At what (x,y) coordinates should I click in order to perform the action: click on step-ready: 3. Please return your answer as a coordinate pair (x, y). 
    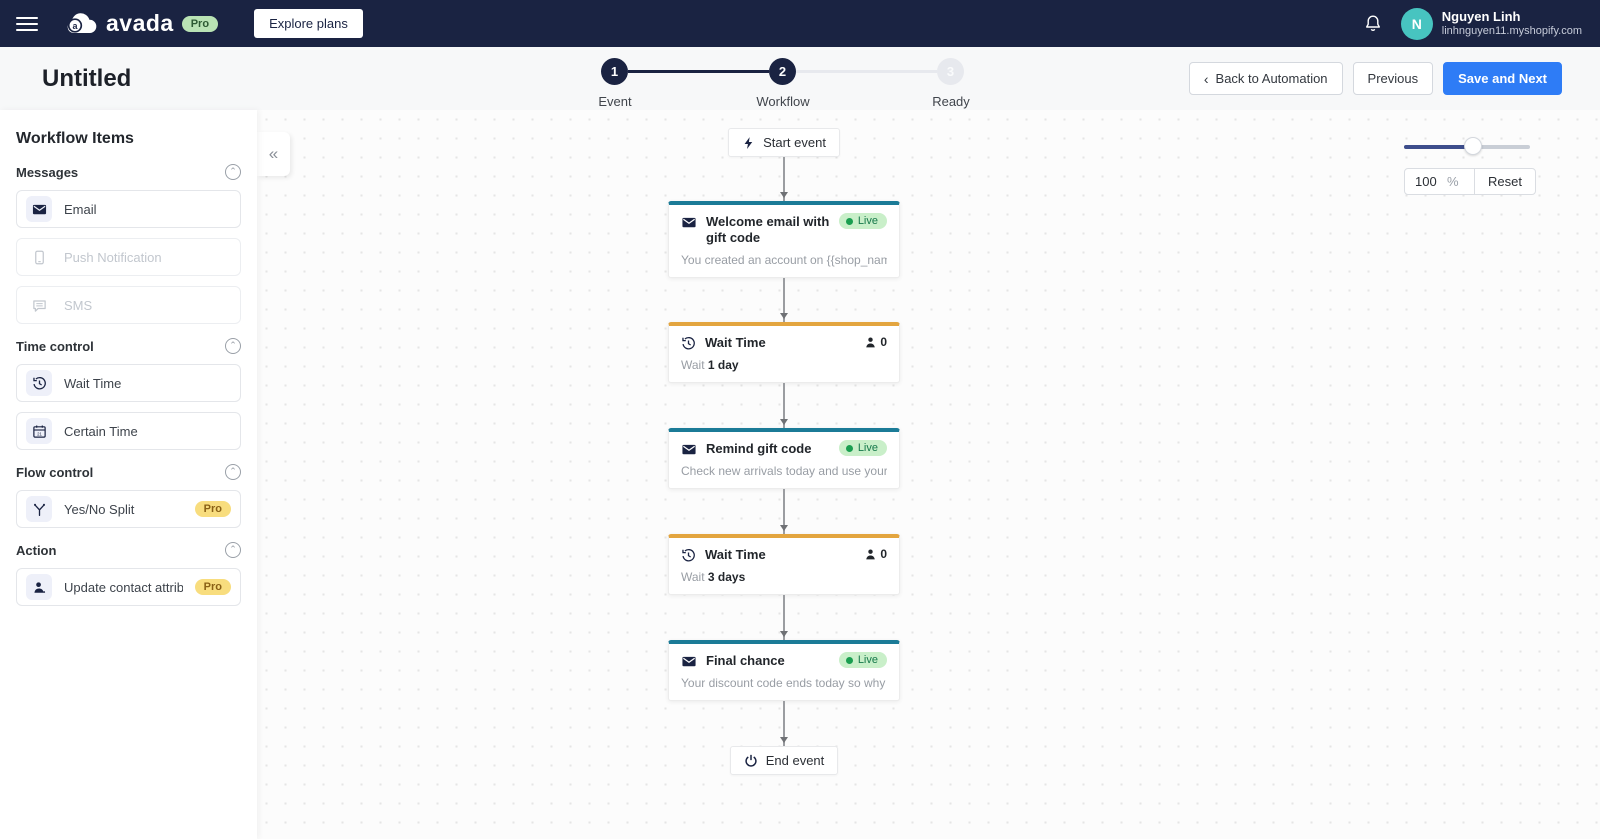
    Looking at the image, I should click on (950, 71).